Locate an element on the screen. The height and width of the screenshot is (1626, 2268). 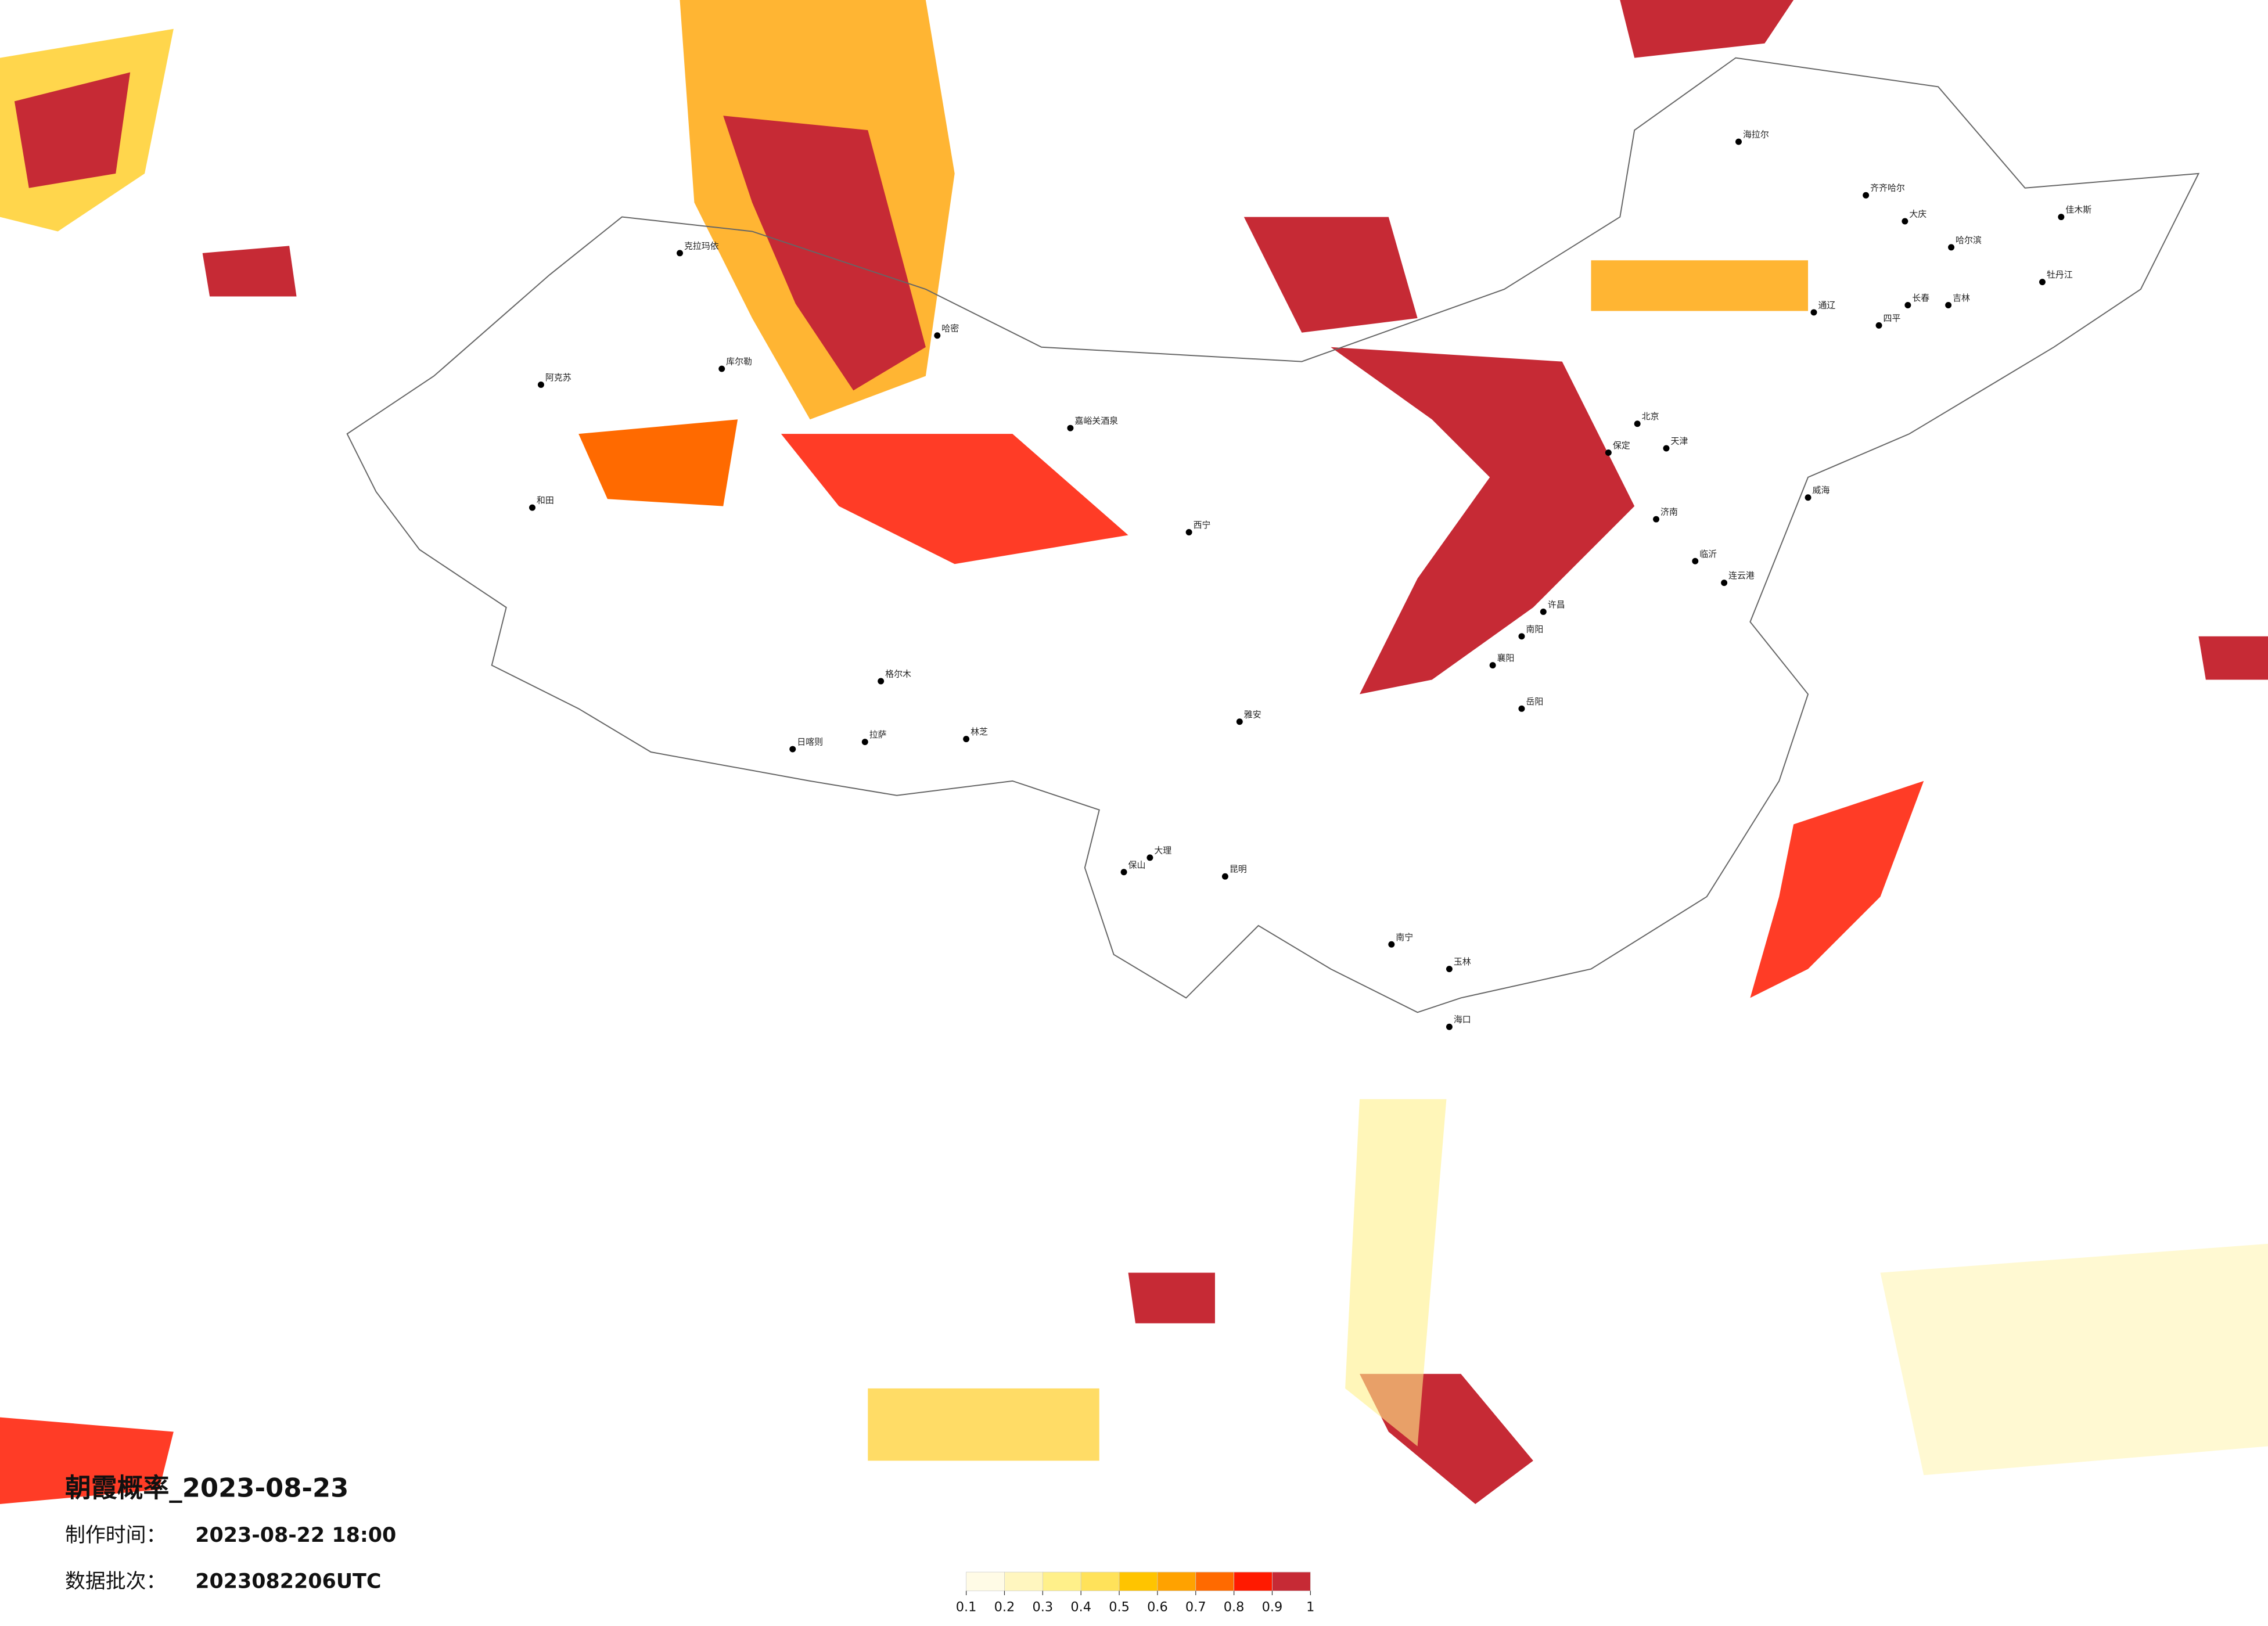
city-label: 雅安 is located at coordinates (1252, 714).